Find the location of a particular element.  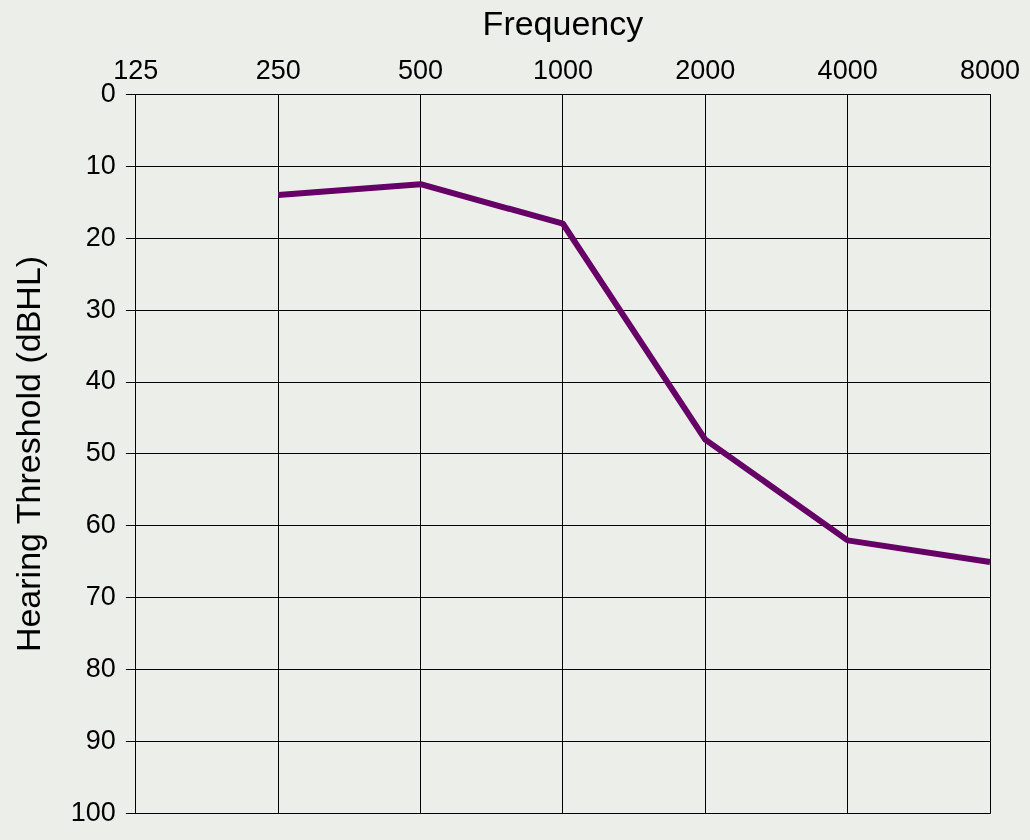

y-axis-title: Hearing Threshold (dBHL) is located at coordinates (27, 454).